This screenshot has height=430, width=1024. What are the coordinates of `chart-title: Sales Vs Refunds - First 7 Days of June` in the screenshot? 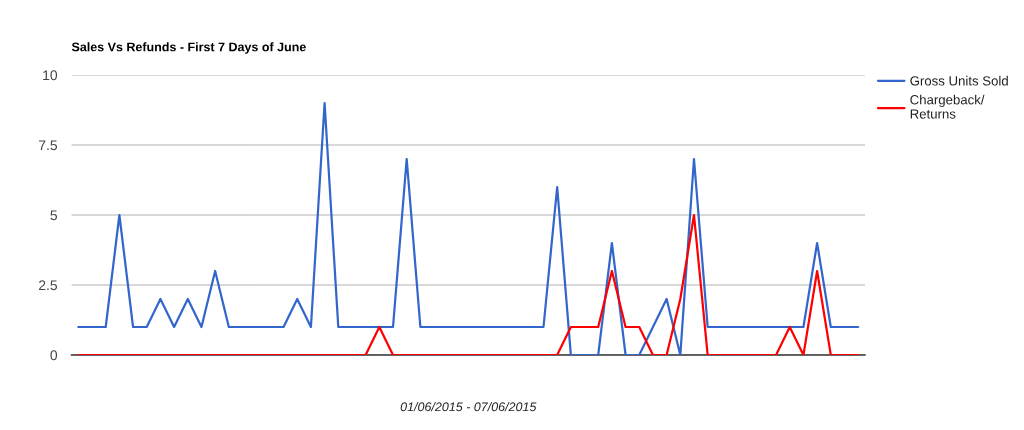 It's located at (188, 48).